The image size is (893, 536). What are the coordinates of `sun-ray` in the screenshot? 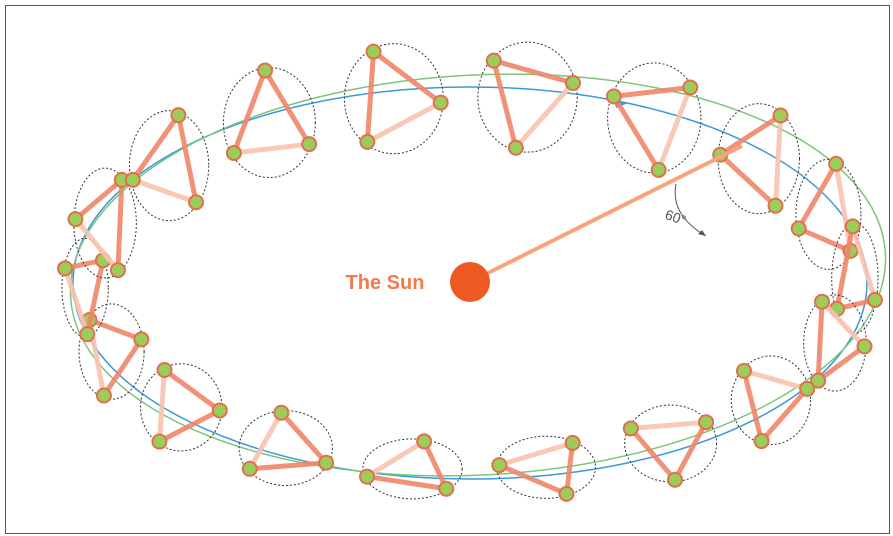 It's located at (606, 214).